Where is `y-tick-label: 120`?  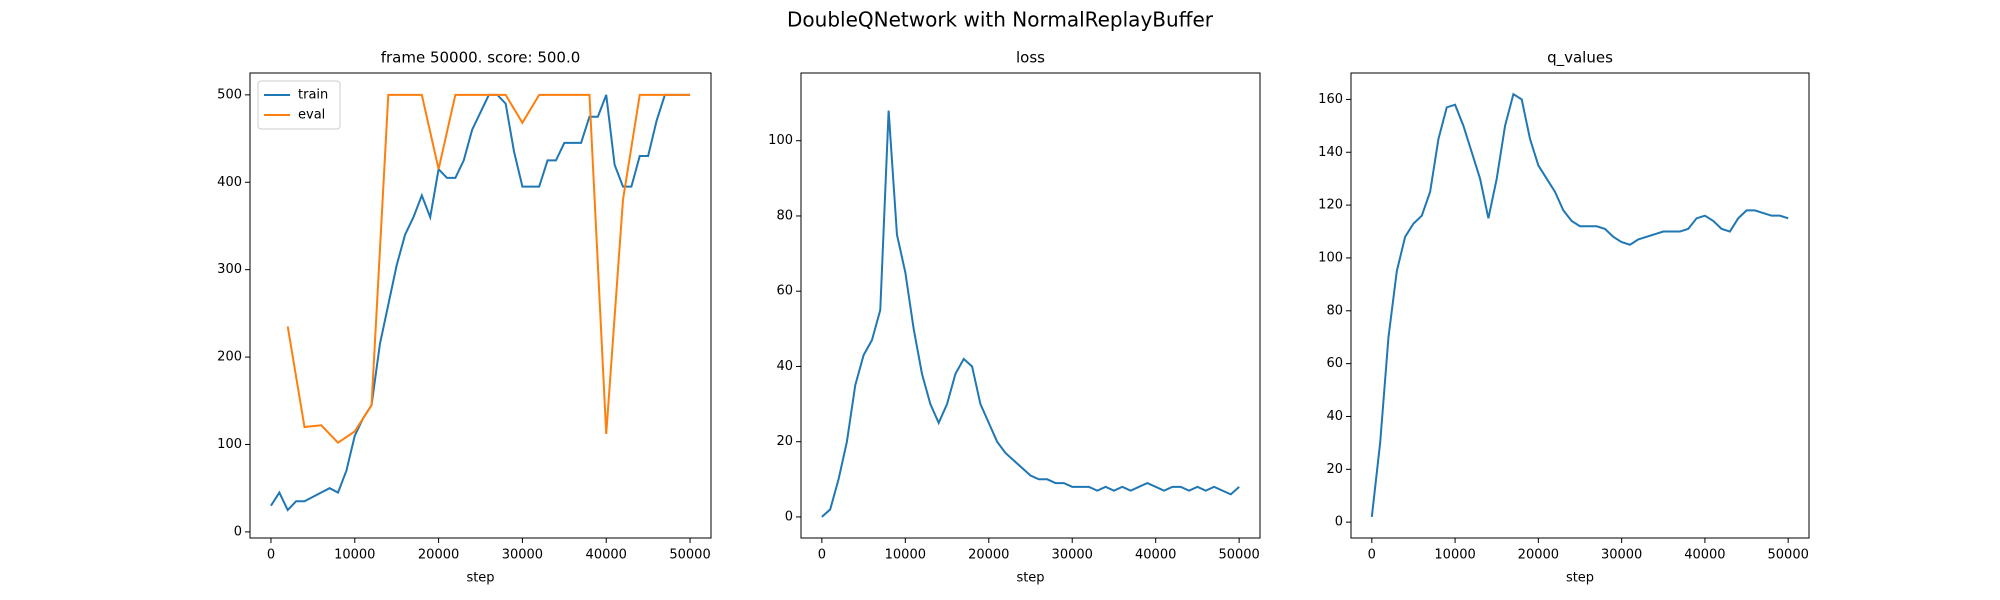
y-tick-label: 120 is located at coordinates (1330, 205).